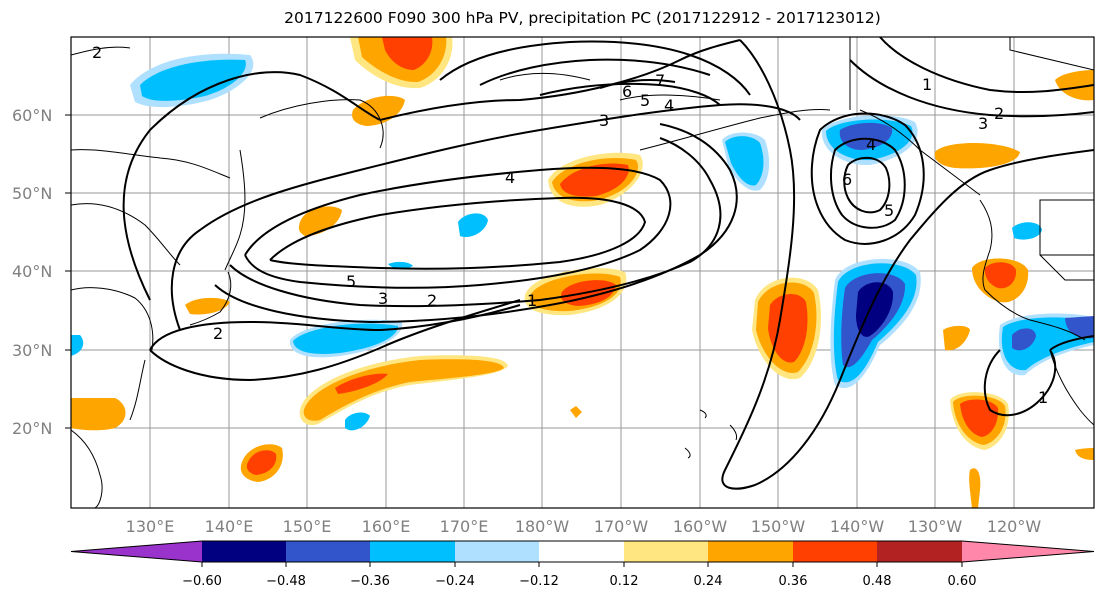  What do you see at coordinates (778, 526) in the screenshot?
I see `lon-label: 150°W` at bounding box center [778, 526].